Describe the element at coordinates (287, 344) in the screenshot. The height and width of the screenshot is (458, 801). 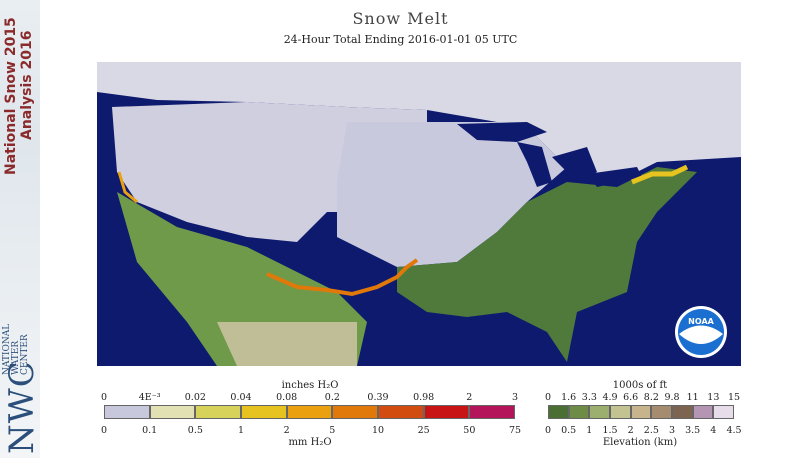
I see `mexico-land` at that location.